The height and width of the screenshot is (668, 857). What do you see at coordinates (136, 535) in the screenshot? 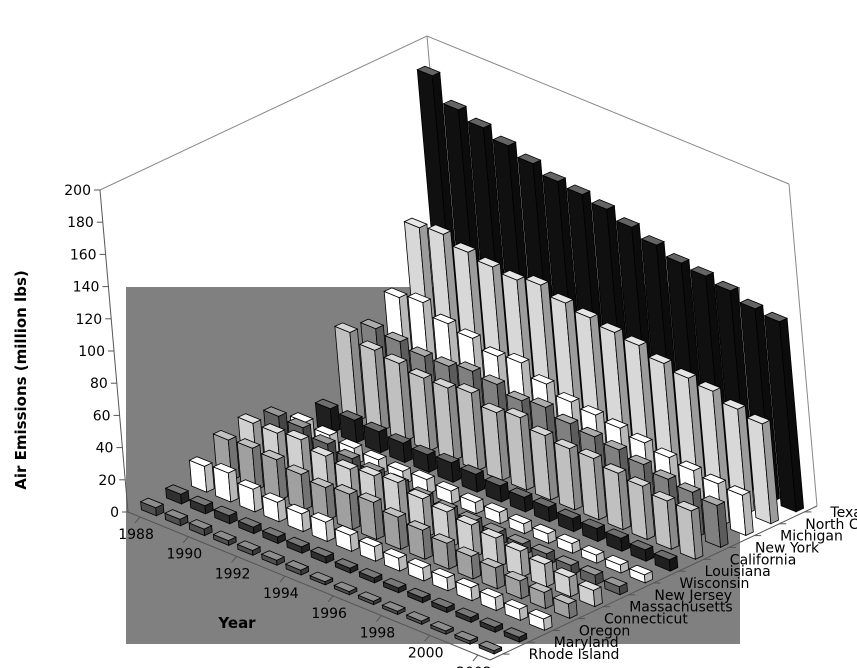
I see `x-tick-label: 1988` at bounding box center [136, 535].